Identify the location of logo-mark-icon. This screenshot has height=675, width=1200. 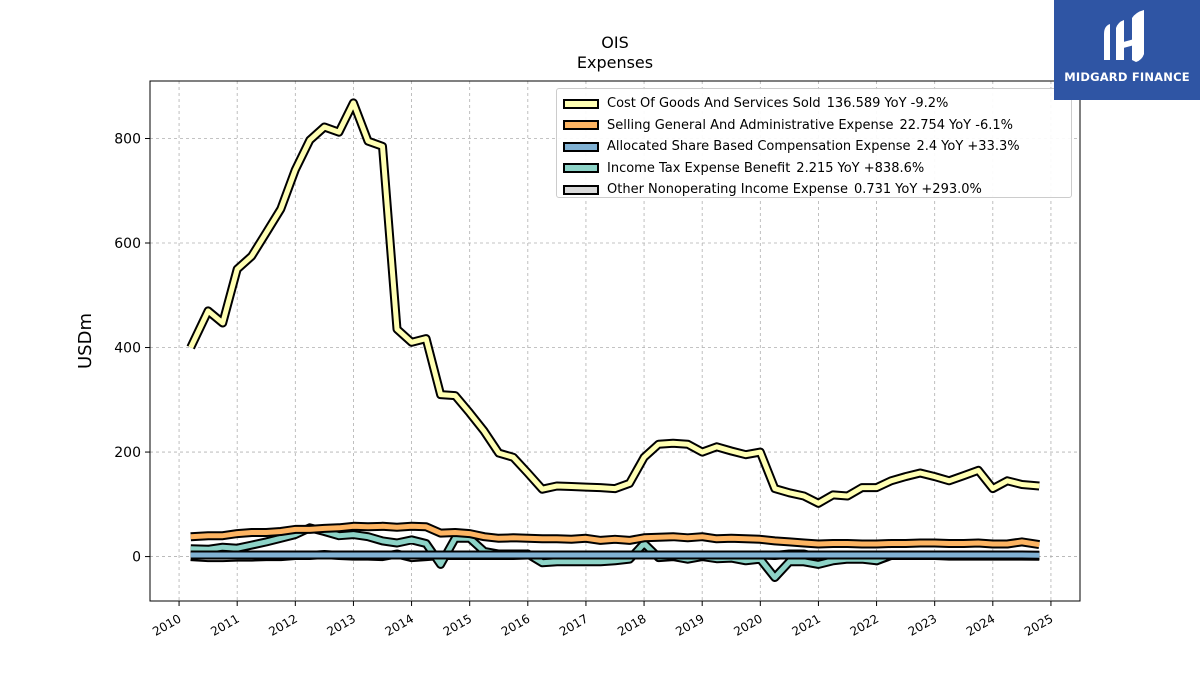
(1124, 36).